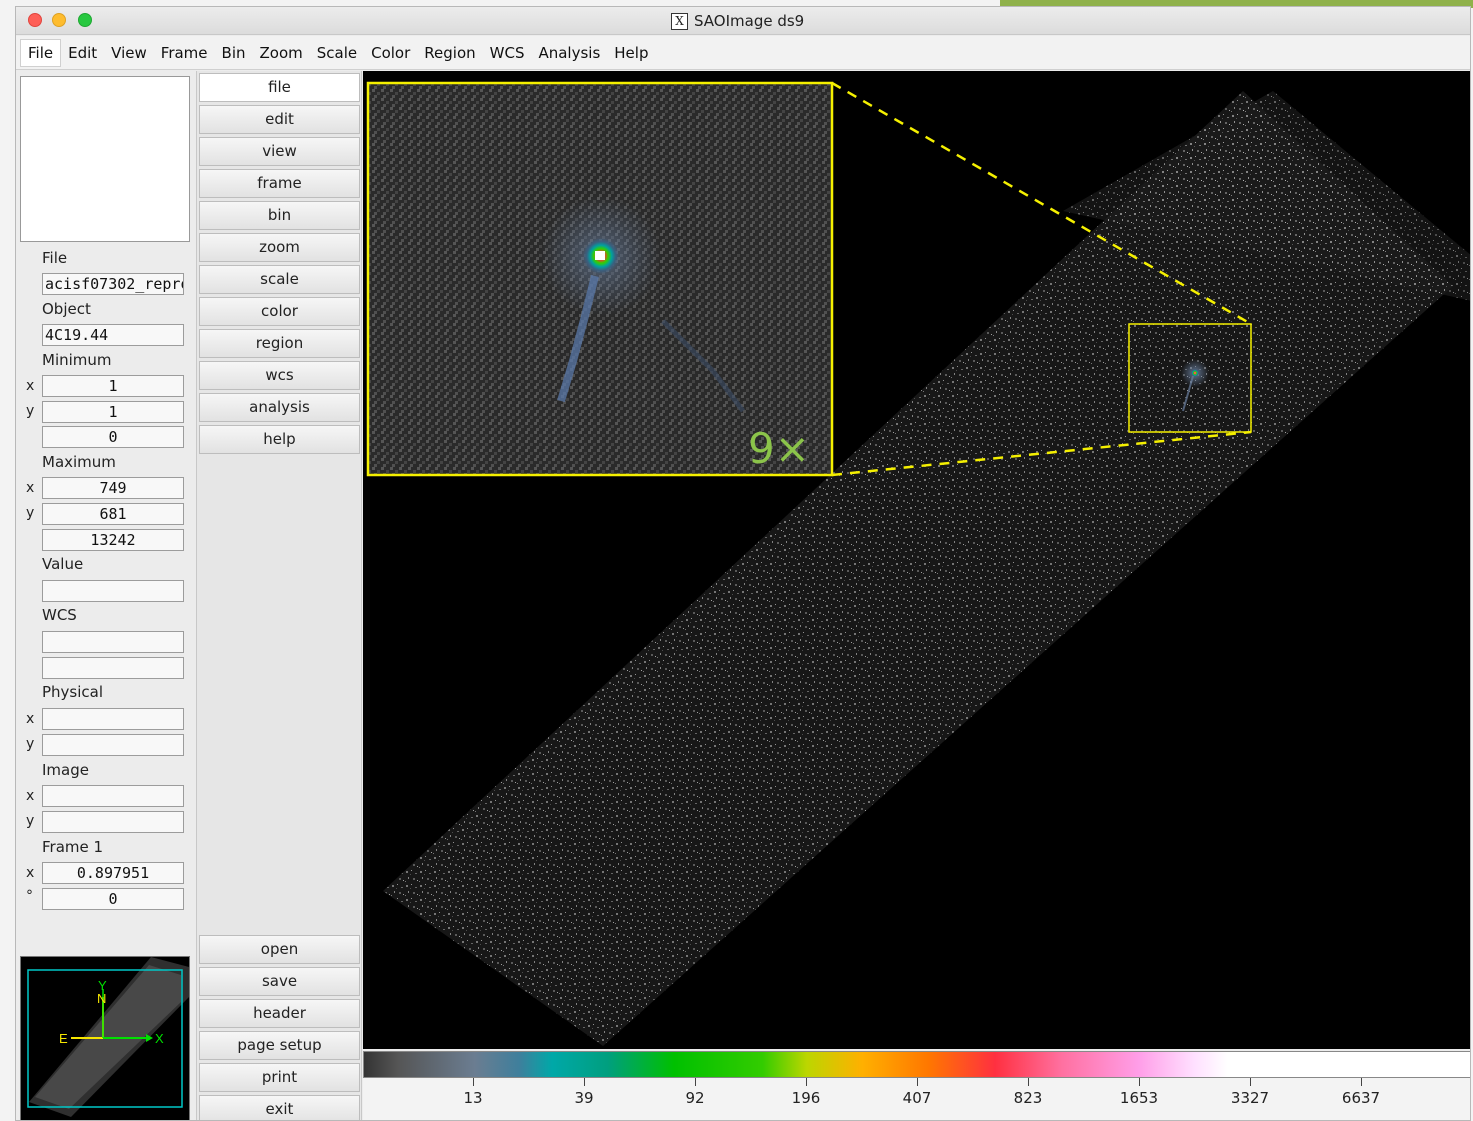  I want to click on panner-view-box, so click(105, 1038).